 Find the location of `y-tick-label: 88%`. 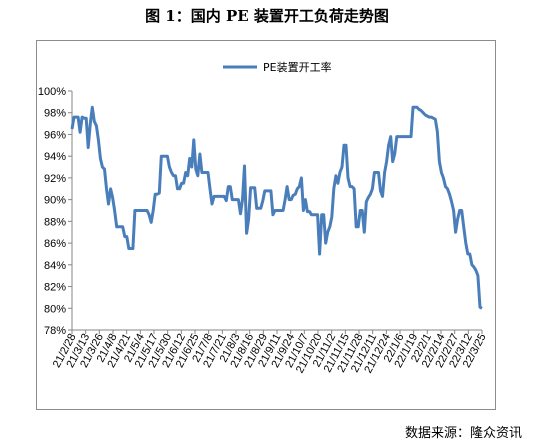

y-tick-label: 88% is located at coordinates (55, 222).